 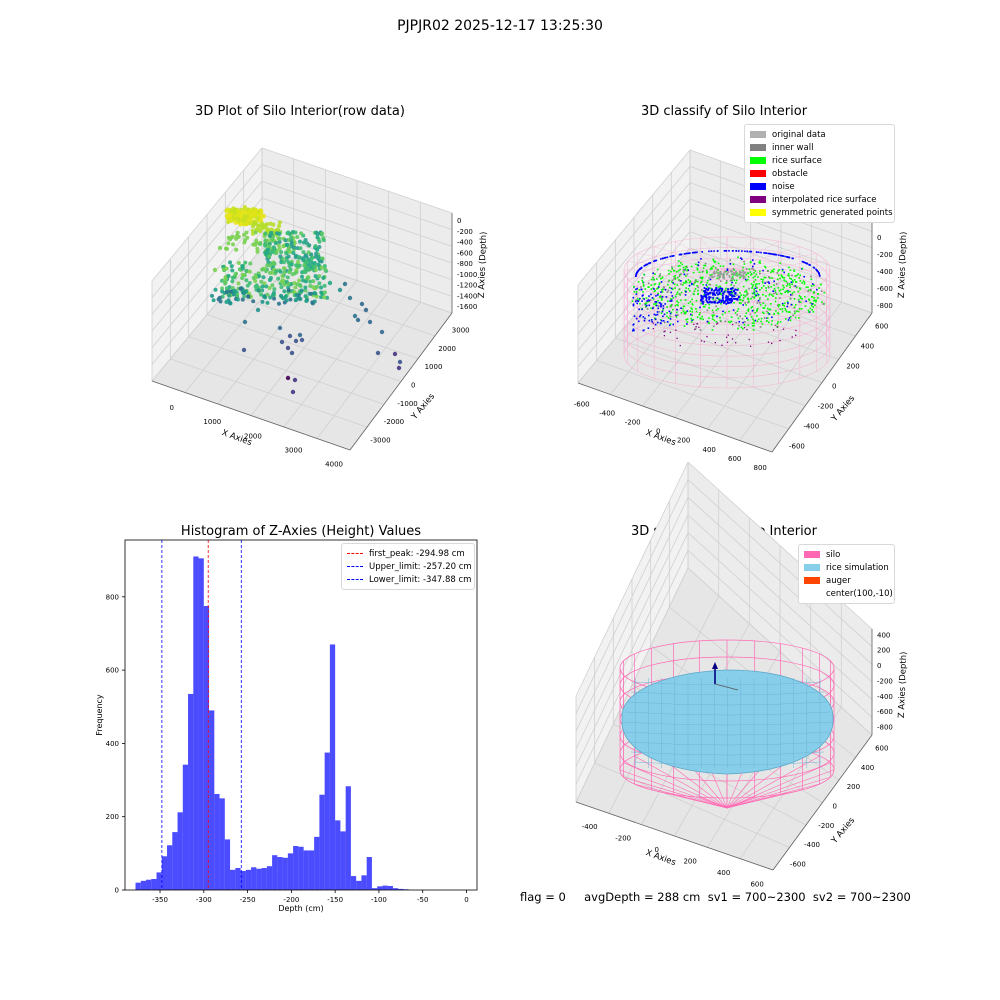 What do you see at coordinates (112, 671) in the screenshot?
I see `histogram-y-tick-label: 600` at bounding box center [112, 671].